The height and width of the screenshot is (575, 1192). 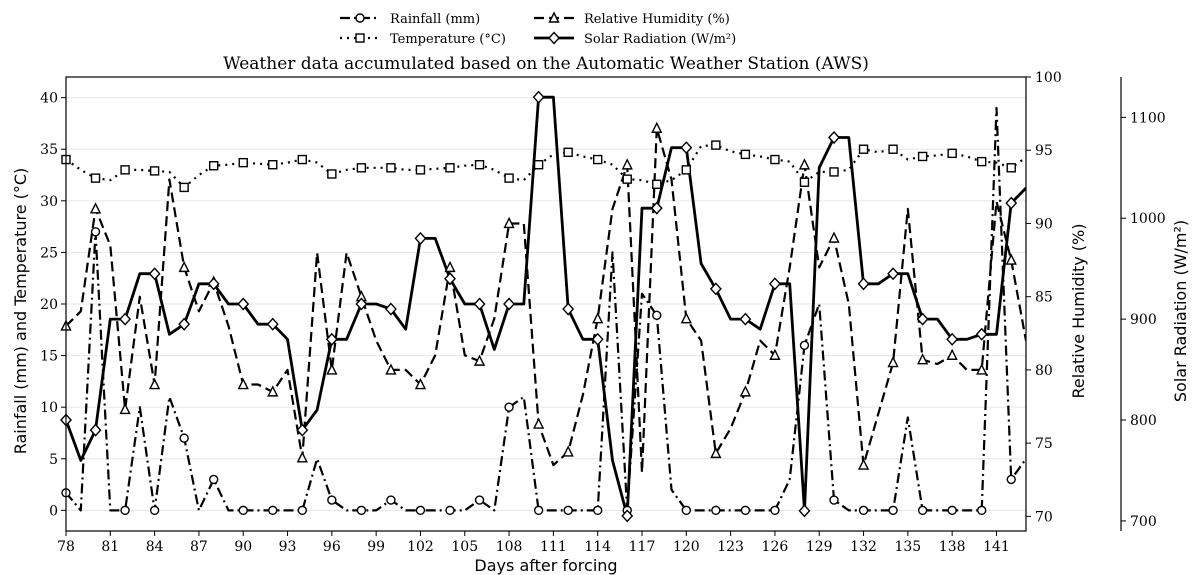 What do you see at coordinates (49, 408) in the screenshot?
I see `y-left-tick-label: 10` at bounding box center [49, 408].